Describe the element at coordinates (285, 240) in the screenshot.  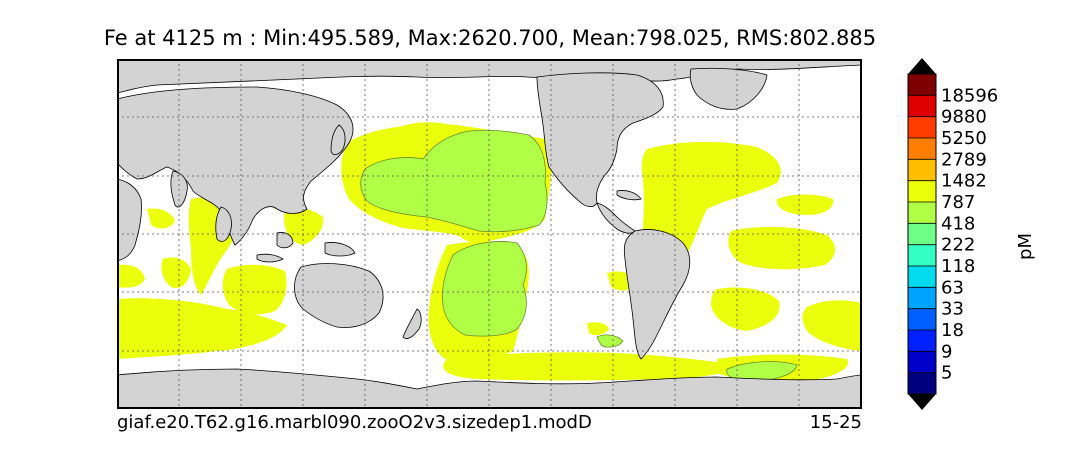
I see `land-borneo` at that location.